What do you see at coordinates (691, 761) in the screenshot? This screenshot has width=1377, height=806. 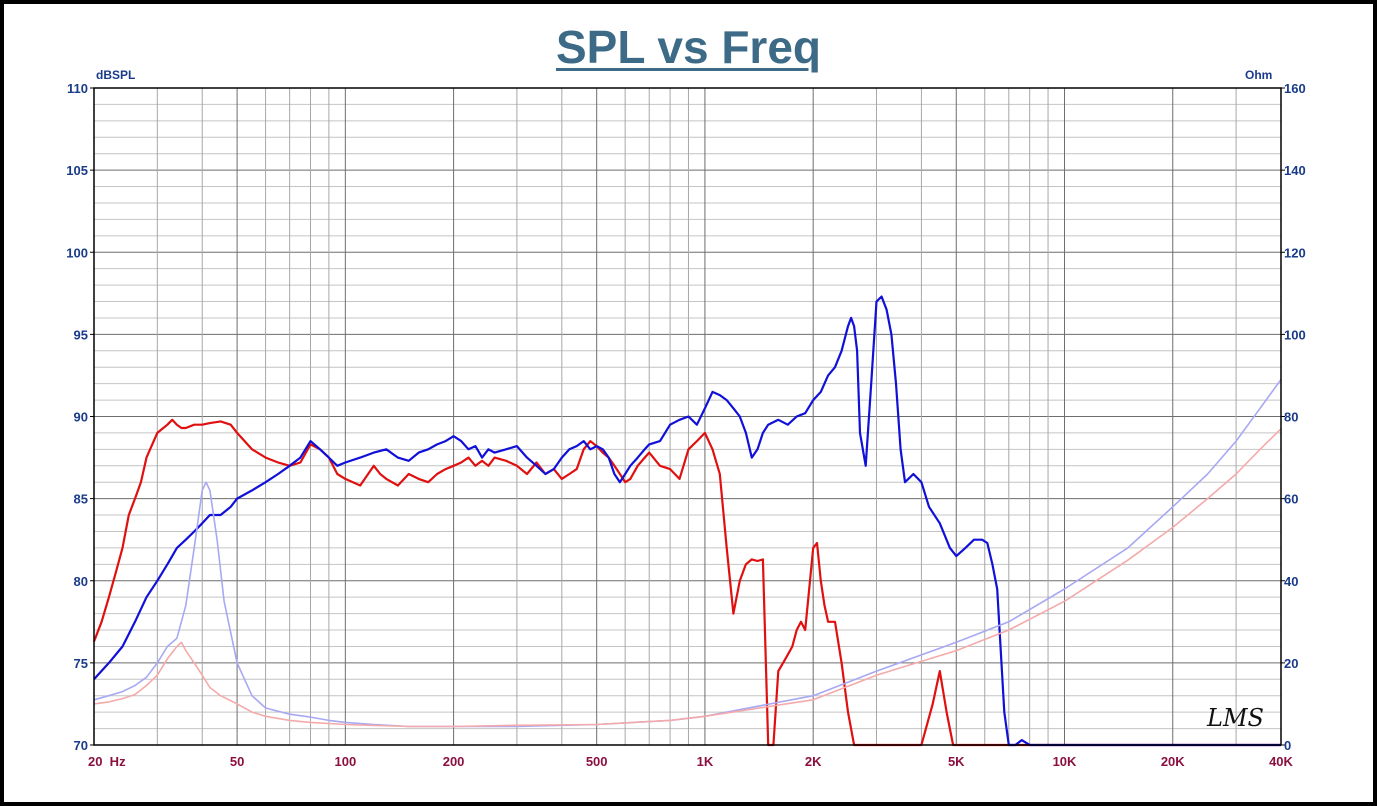 I see `x-axis: 20 Hz 50 100 200 500 1K 2K 5K 10K 20K 40K` at bounding box center [691, 761].